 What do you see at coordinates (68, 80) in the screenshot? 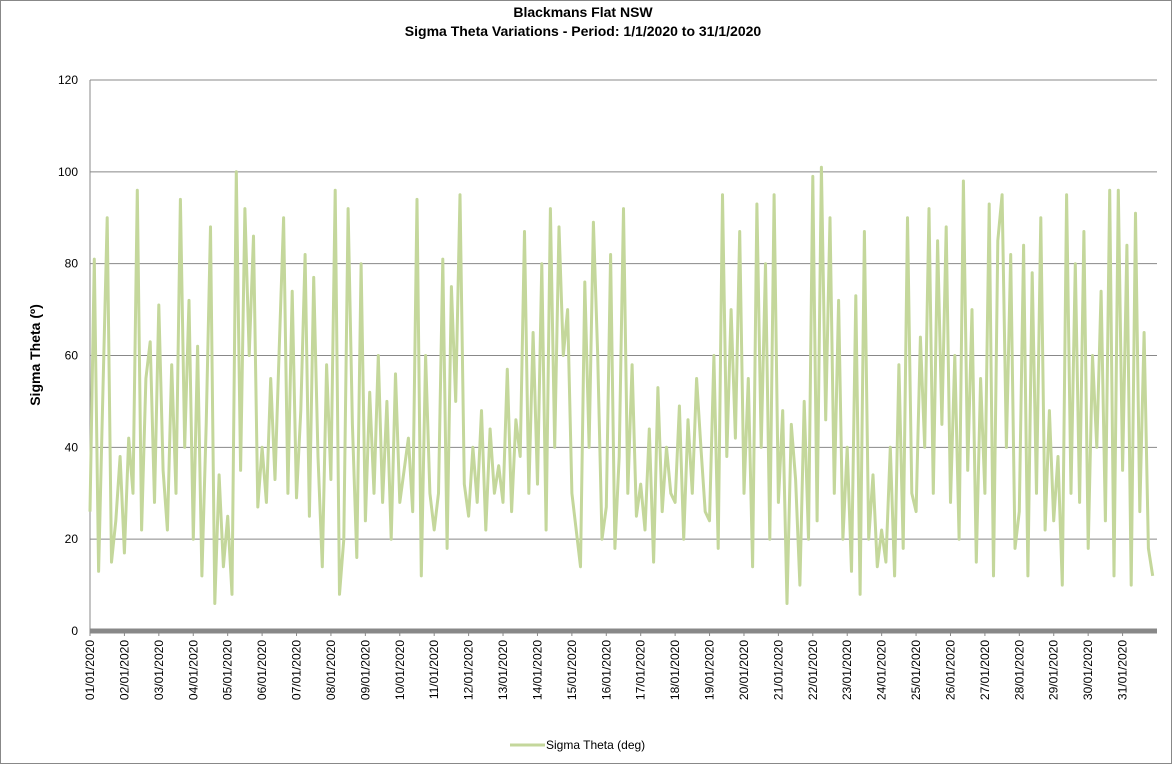
I see `y-tick-label: 120` at bounding box center [68, 80].